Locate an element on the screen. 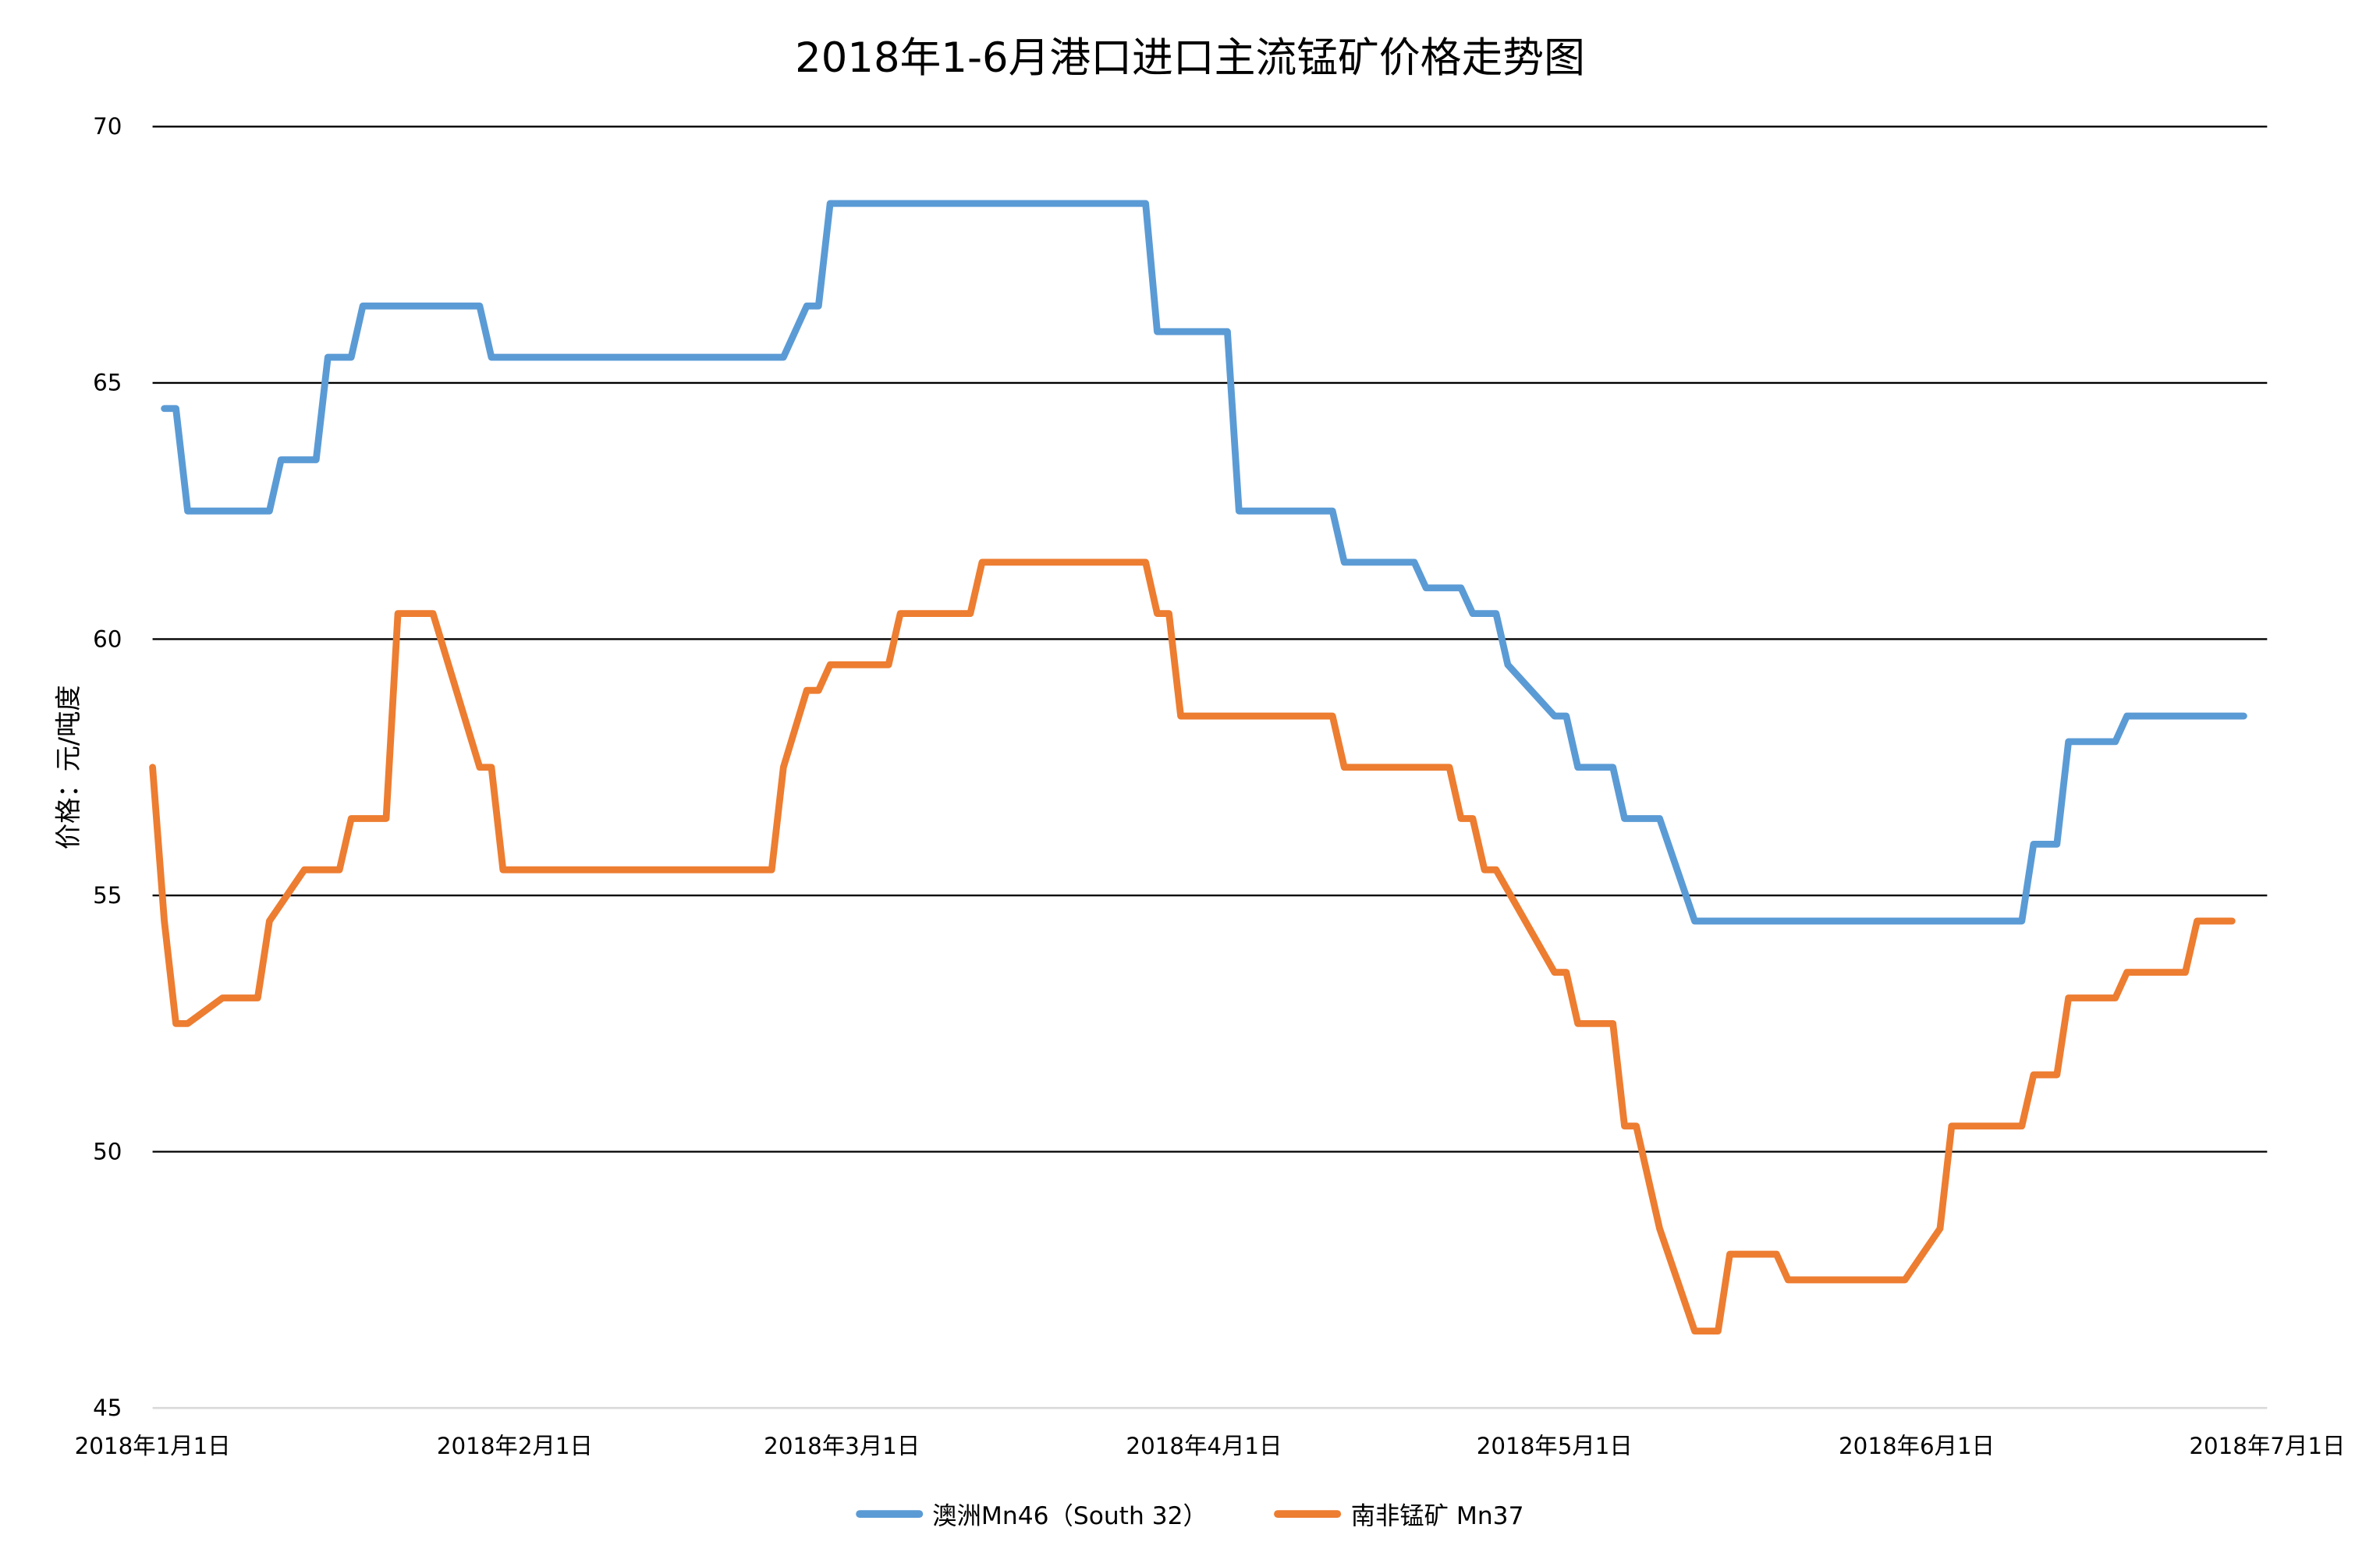 This screenshot has width=2380, height=1556. y-tick-label: 50 is located at coordinates (107, 1152).